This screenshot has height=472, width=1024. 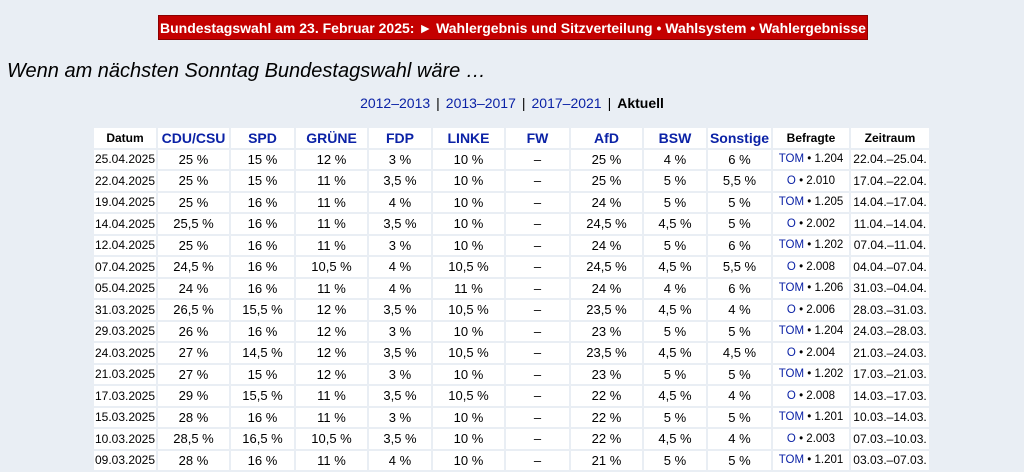 What do you see at coordinates (193, 331) in the screenshot?
I see `percent-cell: 26 %` at bounding box center [193, 331].